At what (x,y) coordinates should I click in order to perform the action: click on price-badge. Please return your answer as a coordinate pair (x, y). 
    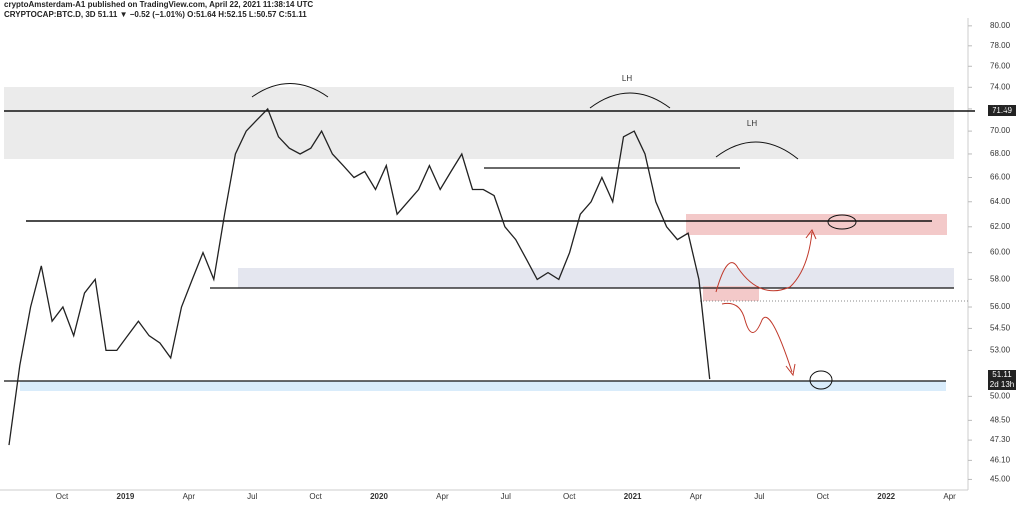
    Looking at the image, I should click on (1002, 380).